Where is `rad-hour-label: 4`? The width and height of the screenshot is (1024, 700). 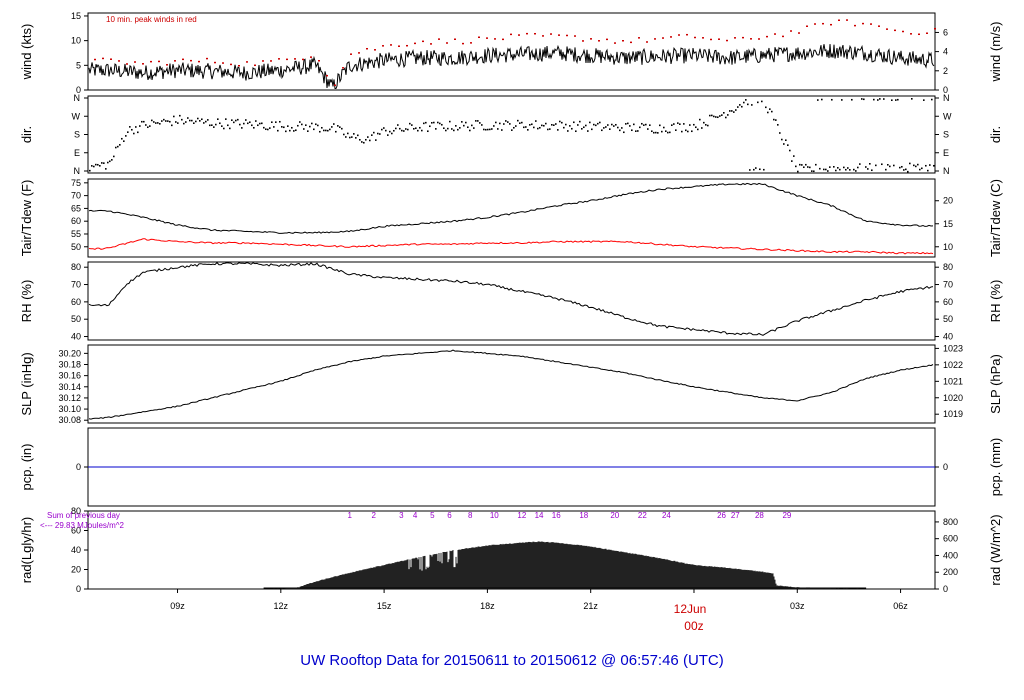 rad-hour-label: 4 is located at coordinates (415, 515).